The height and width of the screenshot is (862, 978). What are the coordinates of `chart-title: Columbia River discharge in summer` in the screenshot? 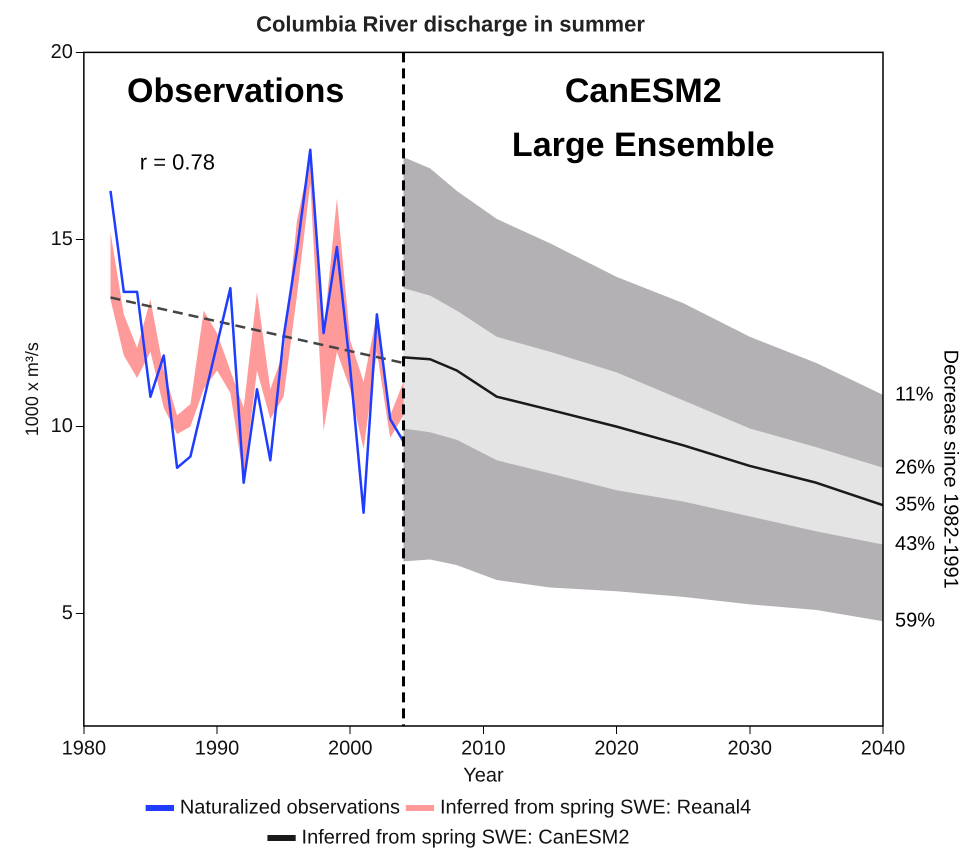 It's located at (451, 23).